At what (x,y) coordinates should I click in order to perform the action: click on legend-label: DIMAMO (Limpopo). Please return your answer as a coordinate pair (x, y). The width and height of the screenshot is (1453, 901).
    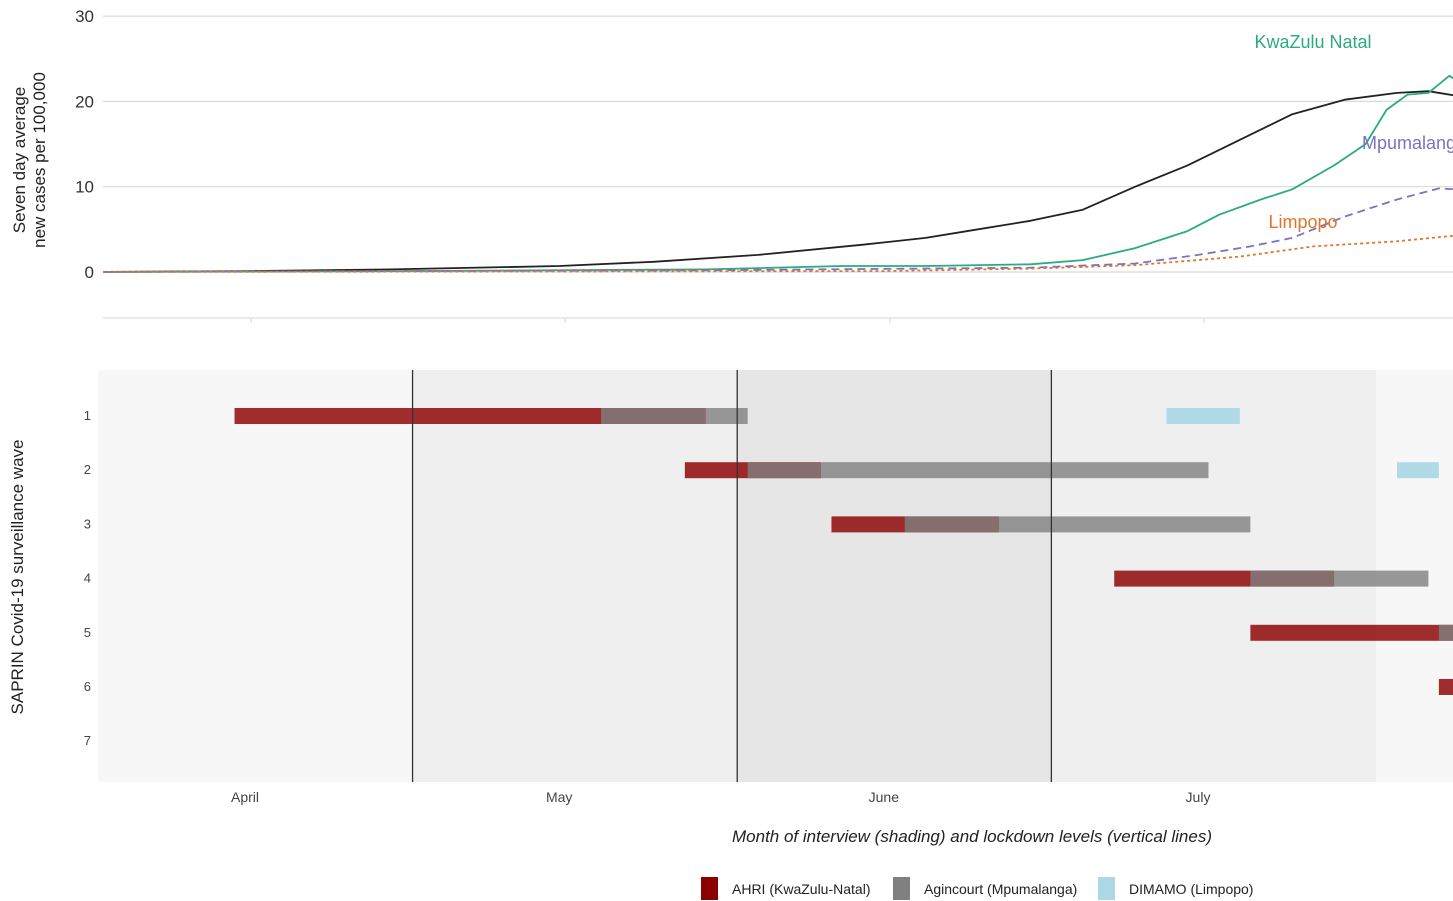
    Looking at the image, I should click on (1191, 889).